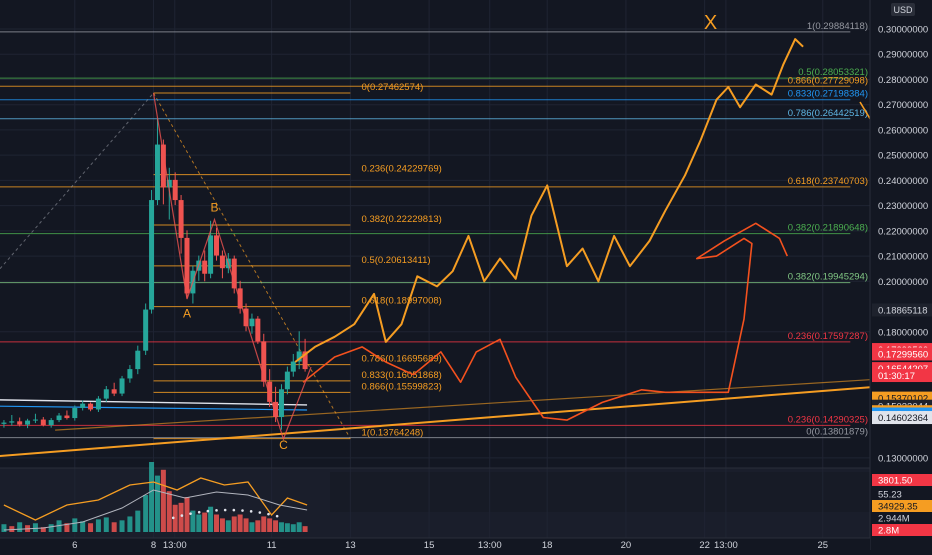  I want to click on fib2-level-label: 0.236(0.17597287), so click(828, 336).